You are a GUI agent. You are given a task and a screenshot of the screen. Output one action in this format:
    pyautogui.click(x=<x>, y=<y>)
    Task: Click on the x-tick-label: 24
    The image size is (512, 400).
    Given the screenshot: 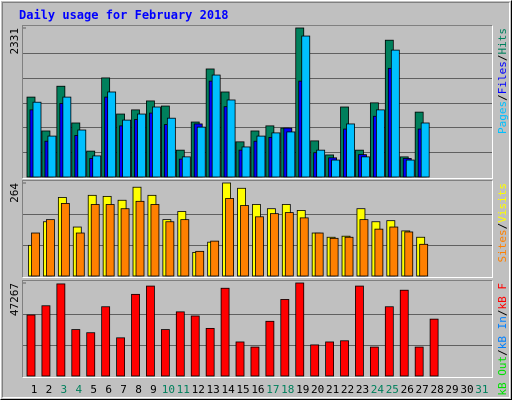 What is the action you would take?
    pyautogui.click(x=378, y=389)
    